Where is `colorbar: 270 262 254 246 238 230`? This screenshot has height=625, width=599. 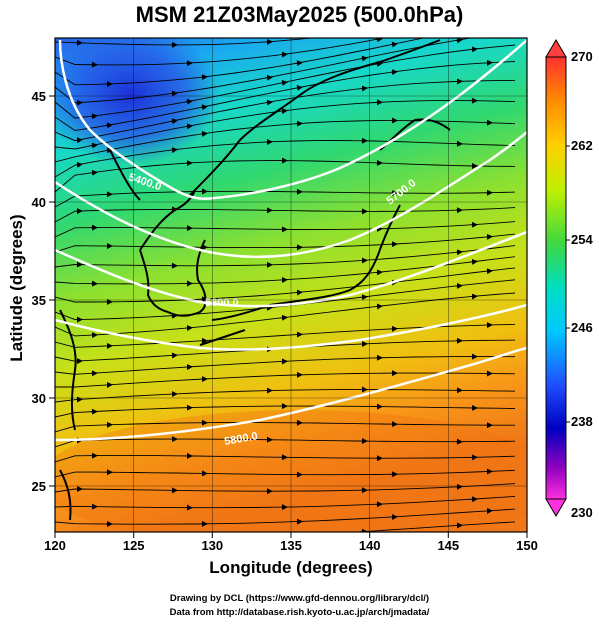
colorbar: 270 262 254 246 238 230 is located at coordinates (569, 279).